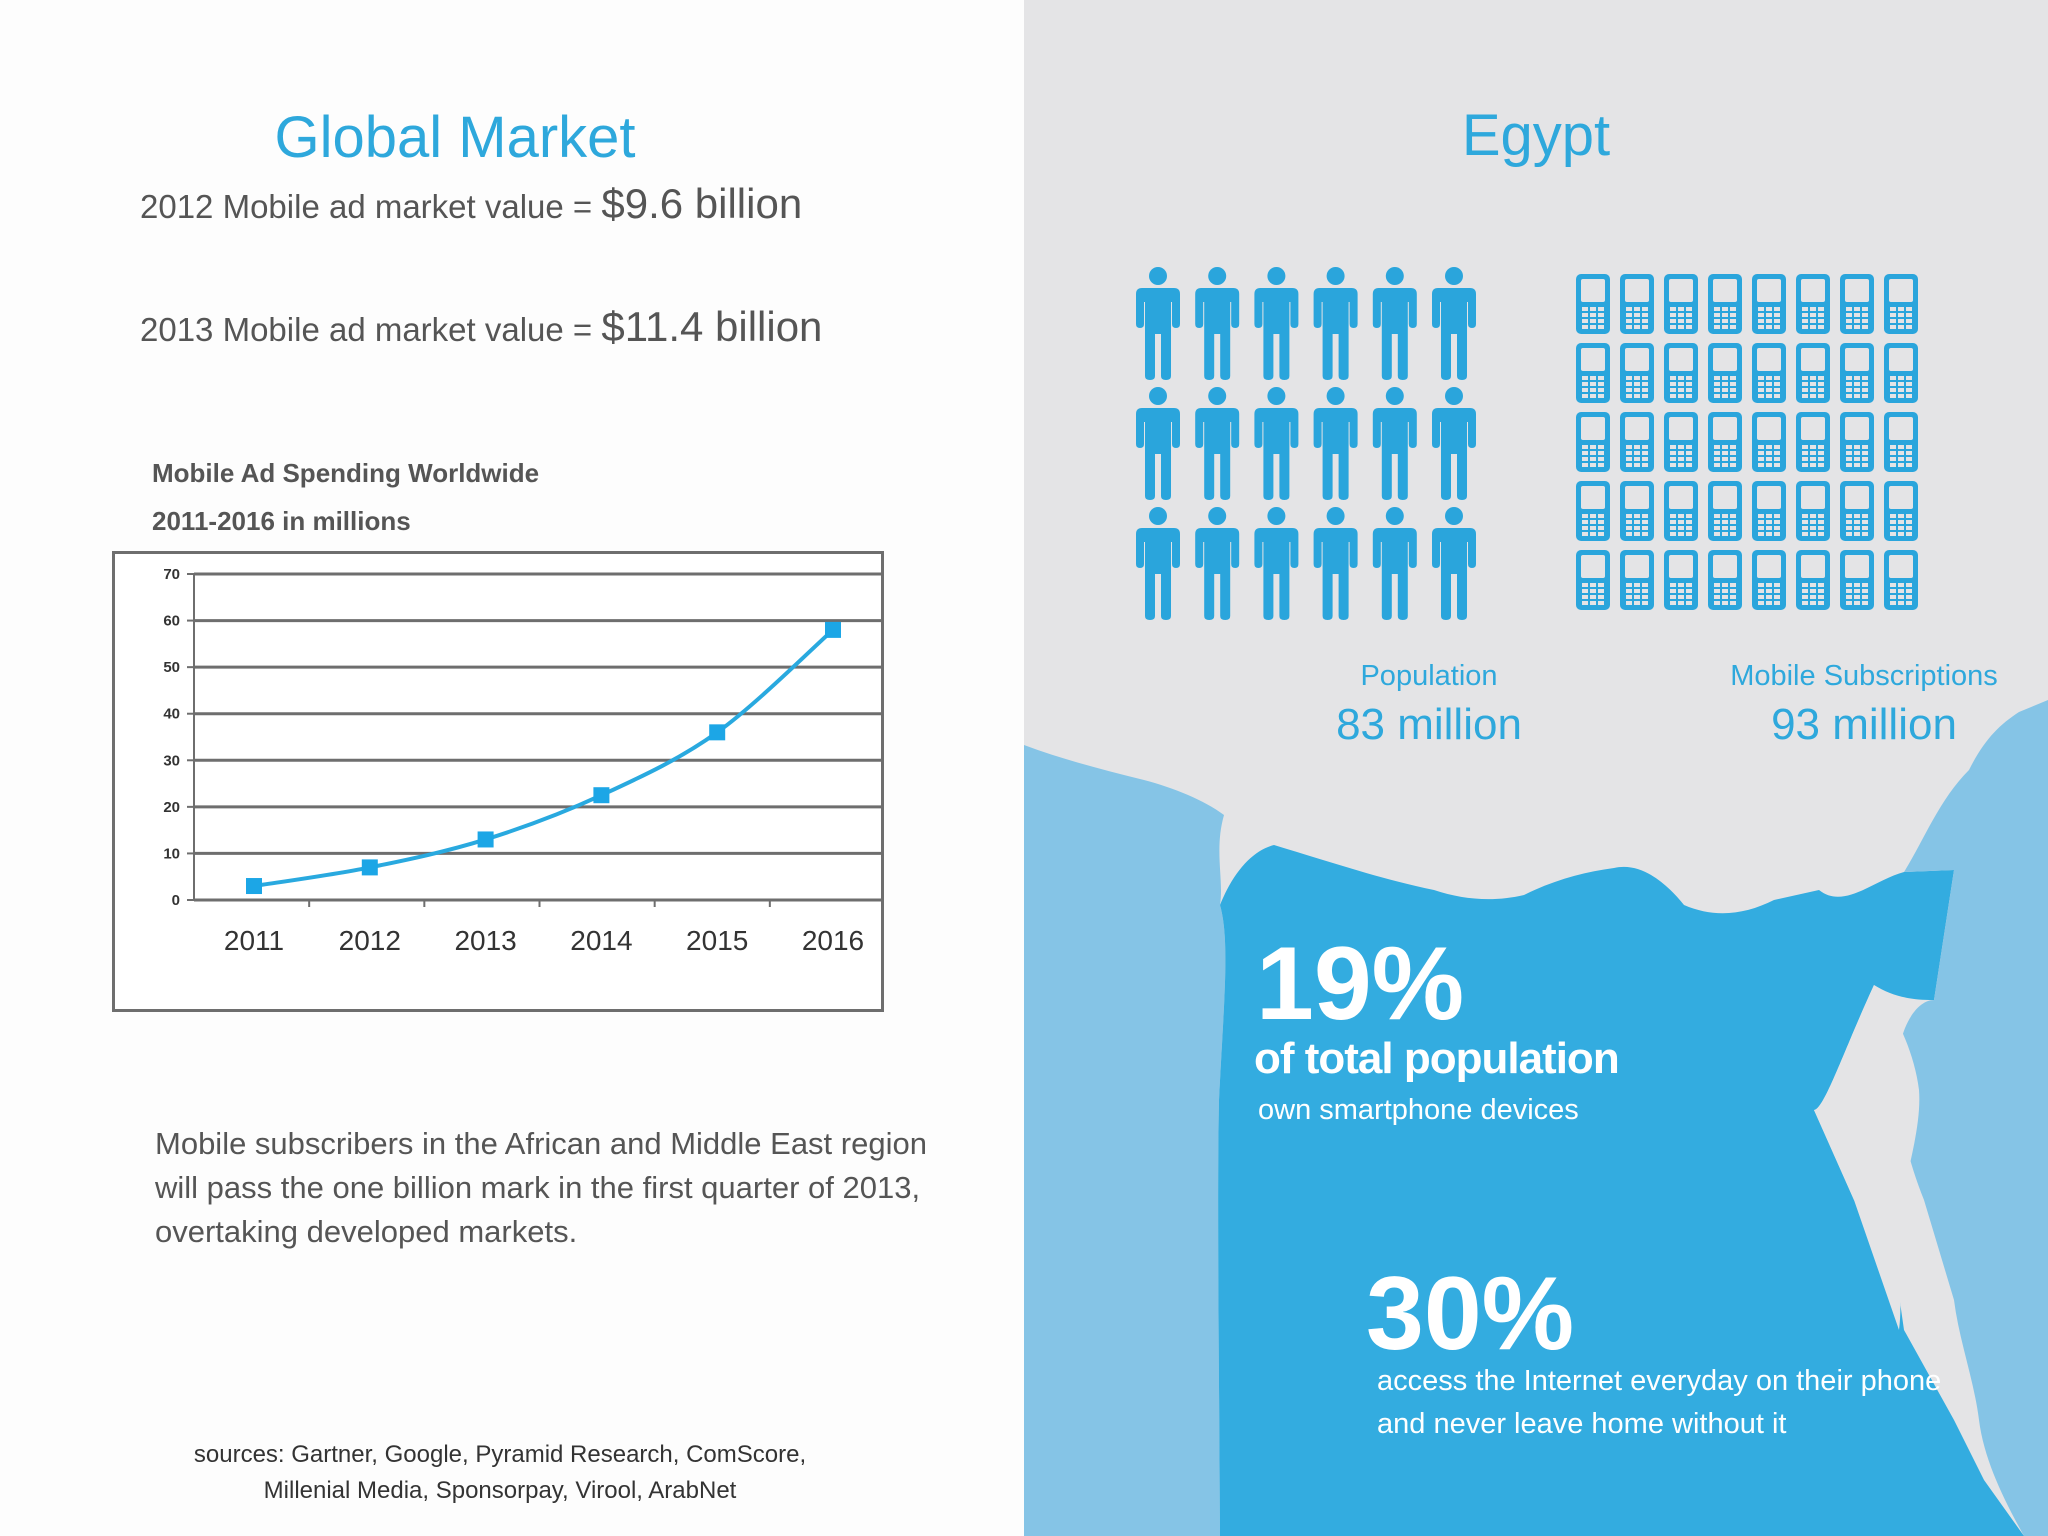  What do you see at coordinates (176, 900) in the screenshot?
I see `y-tick-label: 0` at bounding box center [176, 900].